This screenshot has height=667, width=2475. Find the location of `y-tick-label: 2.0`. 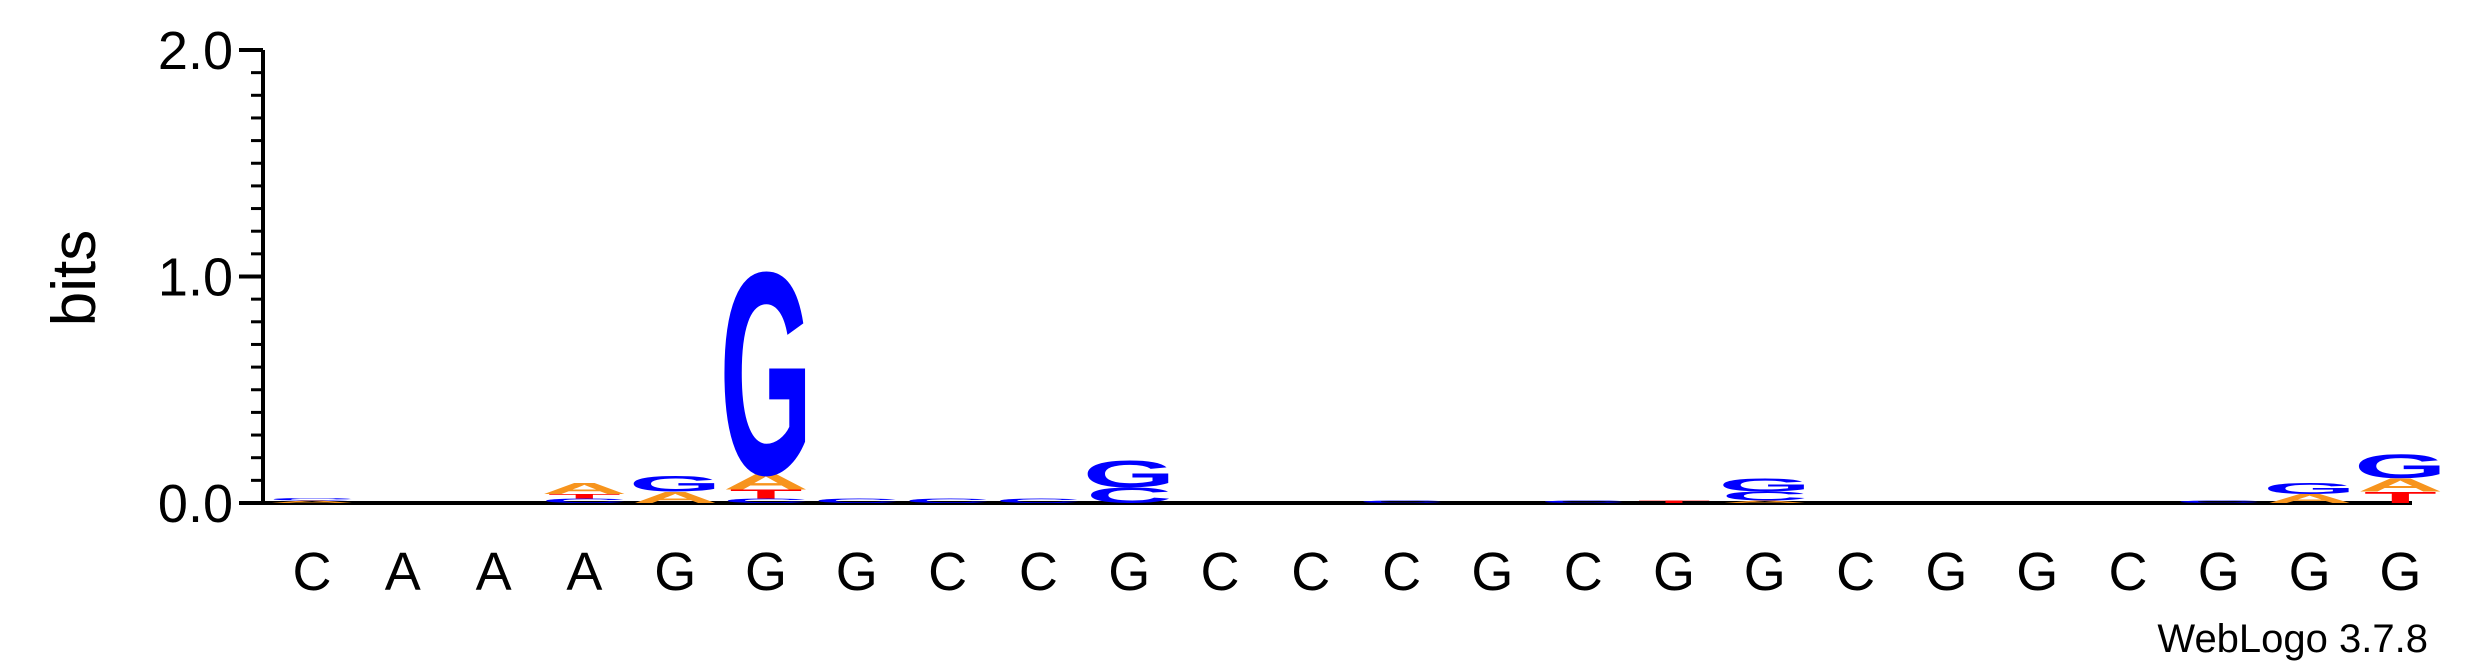

y-tick-label: 2.0 is located at coordinates (195, 51).